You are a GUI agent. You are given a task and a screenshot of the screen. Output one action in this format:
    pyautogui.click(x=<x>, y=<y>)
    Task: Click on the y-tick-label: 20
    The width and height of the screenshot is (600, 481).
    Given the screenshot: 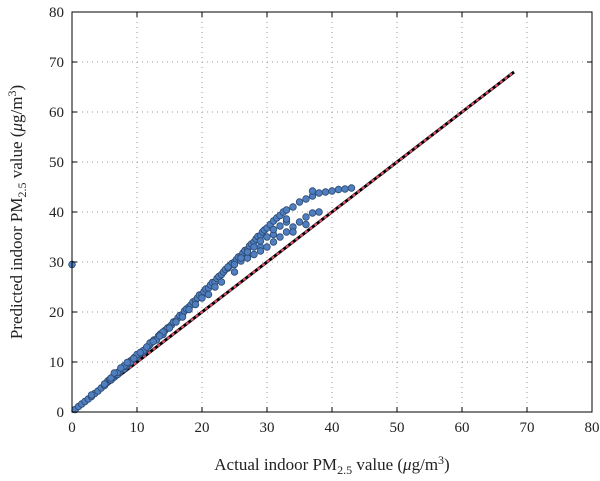 What is the action you would take?
    pyautogui.click(x=56, y=313)
    